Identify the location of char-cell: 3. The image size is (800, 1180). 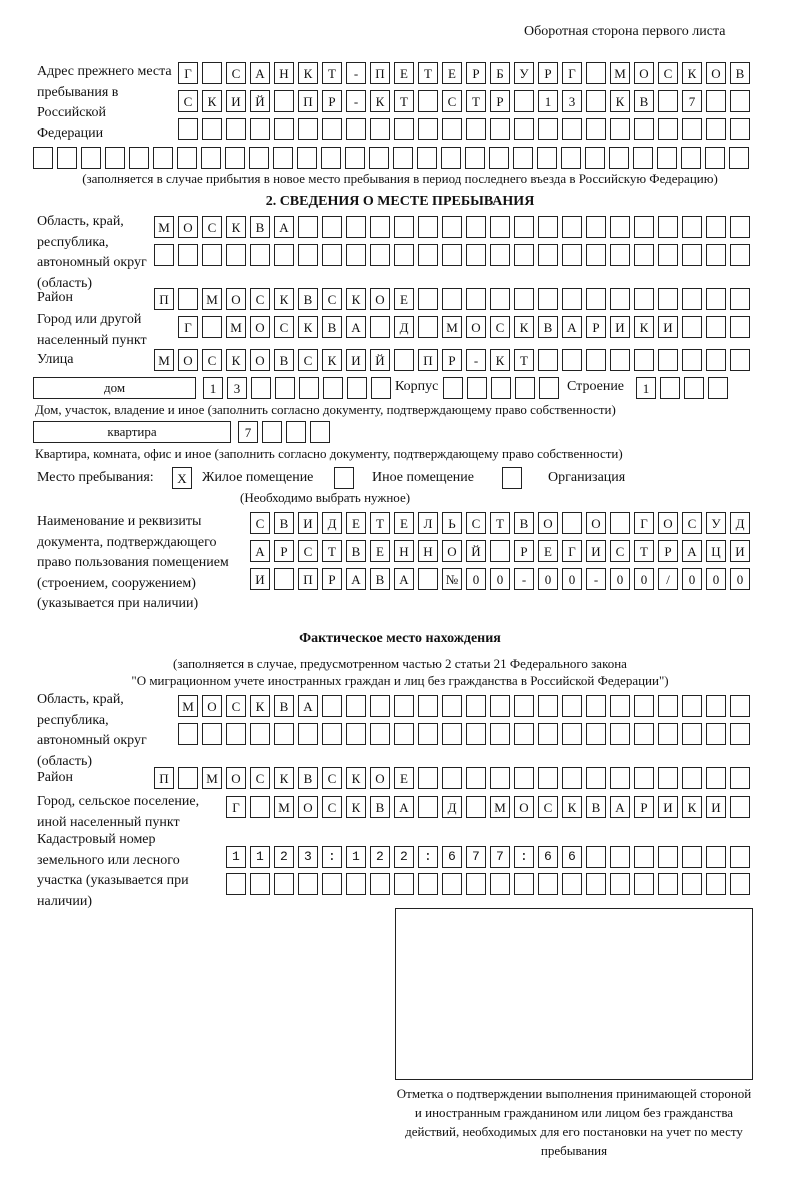
(572, 101).